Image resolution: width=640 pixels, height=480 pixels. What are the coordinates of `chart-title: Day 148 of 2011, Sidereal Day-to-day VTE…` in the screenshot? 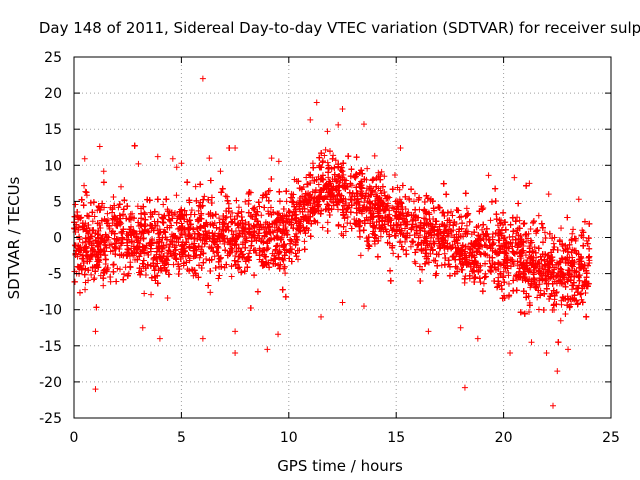 It's located at (339, 28).